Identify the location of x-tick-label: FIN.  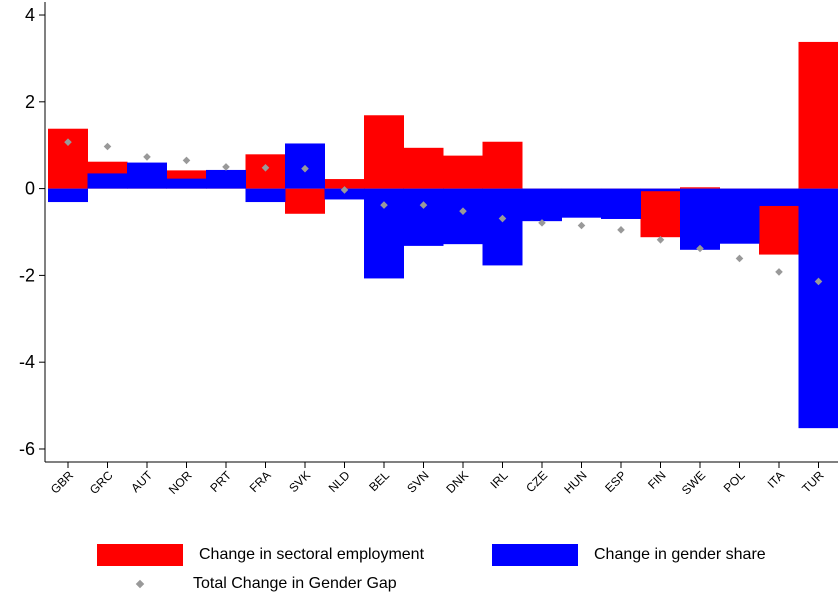
(657, 480).